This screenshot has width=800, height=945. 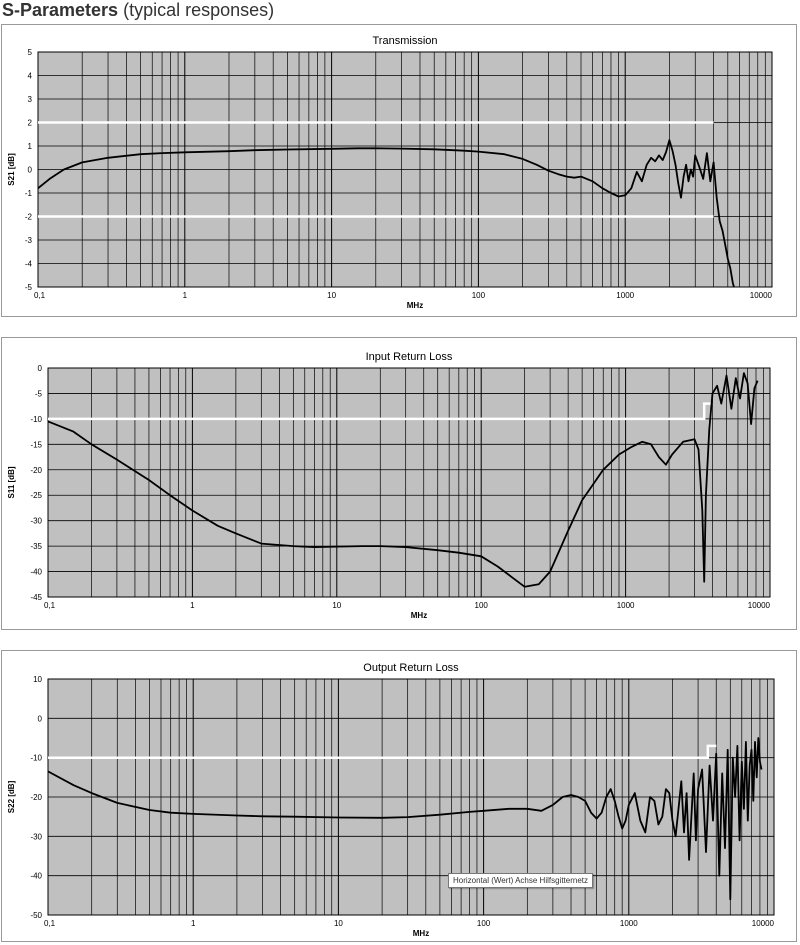 I want to click on y-tick-label: 4, so click(x=30, y=76).